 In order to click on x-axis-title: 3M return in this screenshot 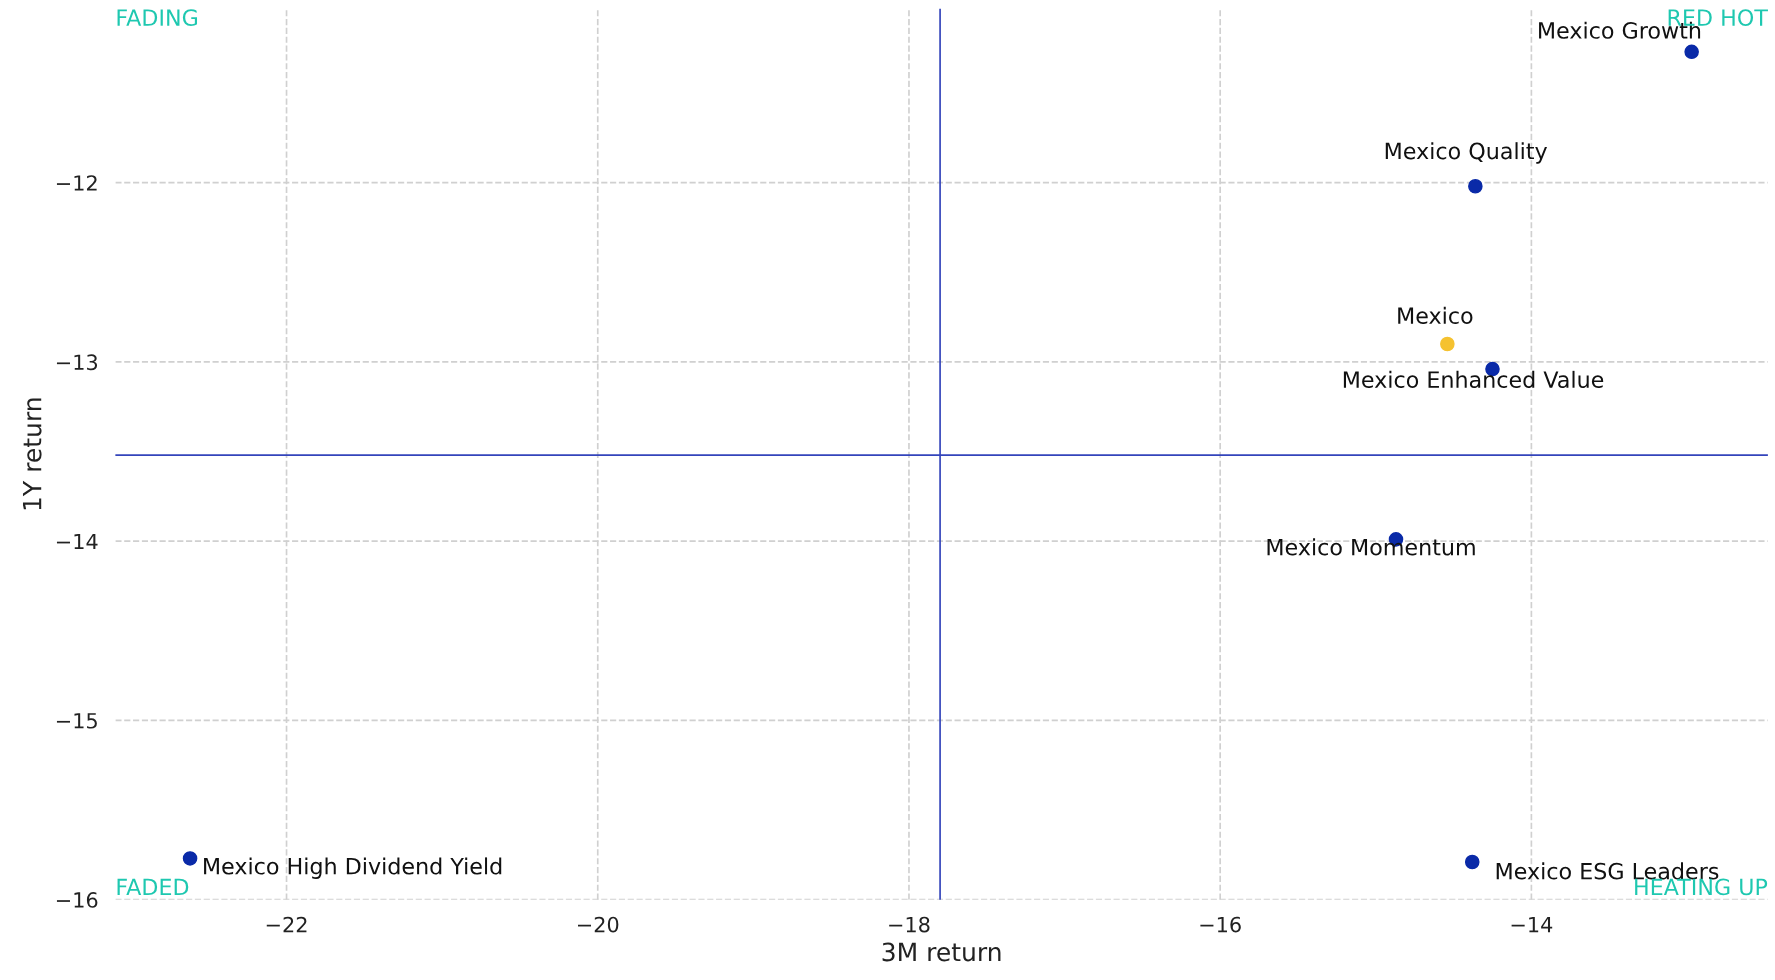, I will do `click(941, 952)`.